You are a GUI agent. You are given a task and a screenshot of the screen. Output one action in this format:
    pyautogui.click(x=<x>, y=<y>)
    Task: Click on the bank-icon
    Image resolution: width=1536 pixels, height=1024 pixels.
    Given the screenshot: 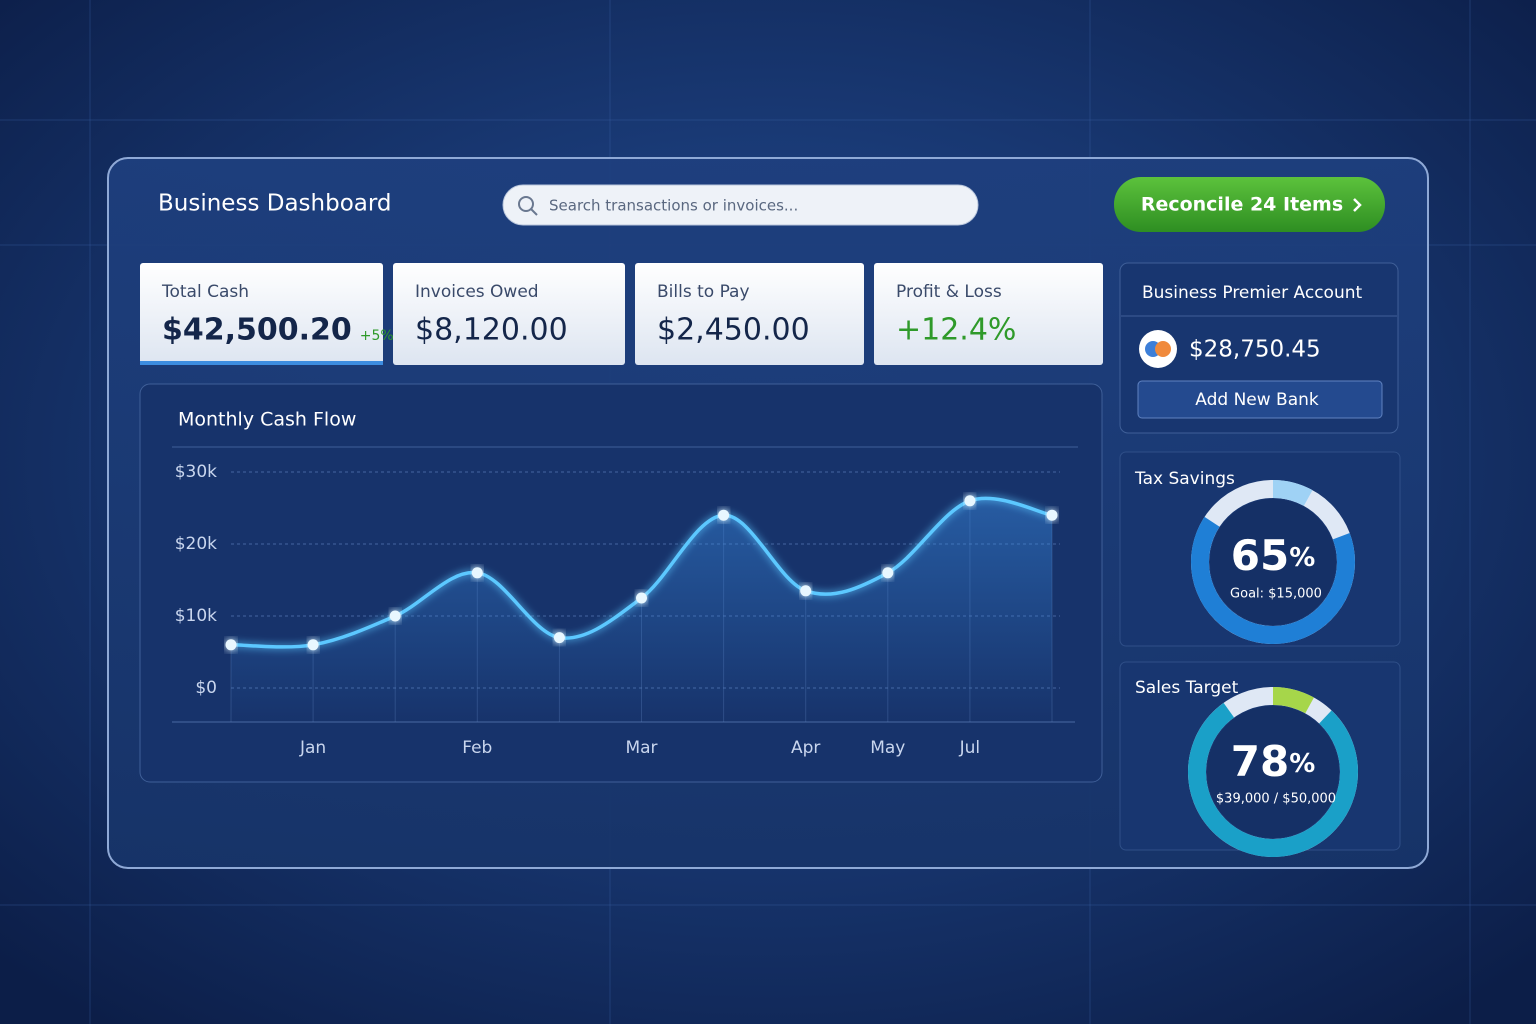 What is the action you would take?
    pyautogui.click(x=1163, y=349)
    